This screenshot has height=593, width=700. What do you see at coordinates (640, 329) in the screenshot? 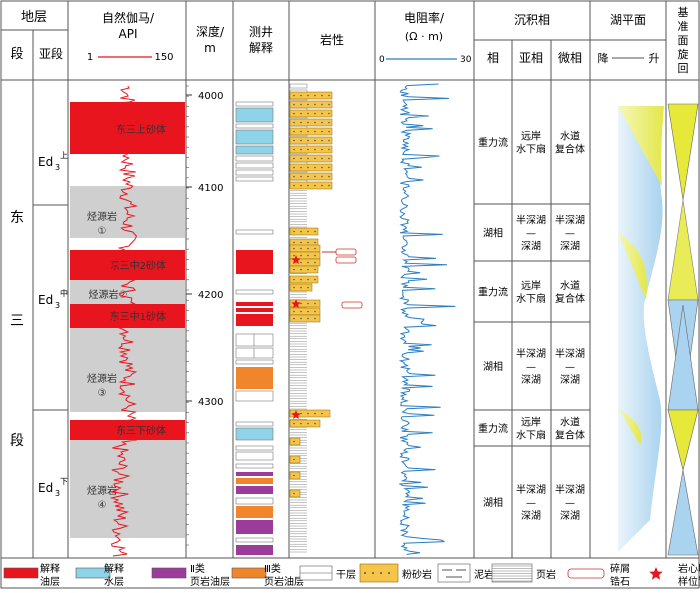
I see `lake-level-blue` at bounding box center [640, 329].